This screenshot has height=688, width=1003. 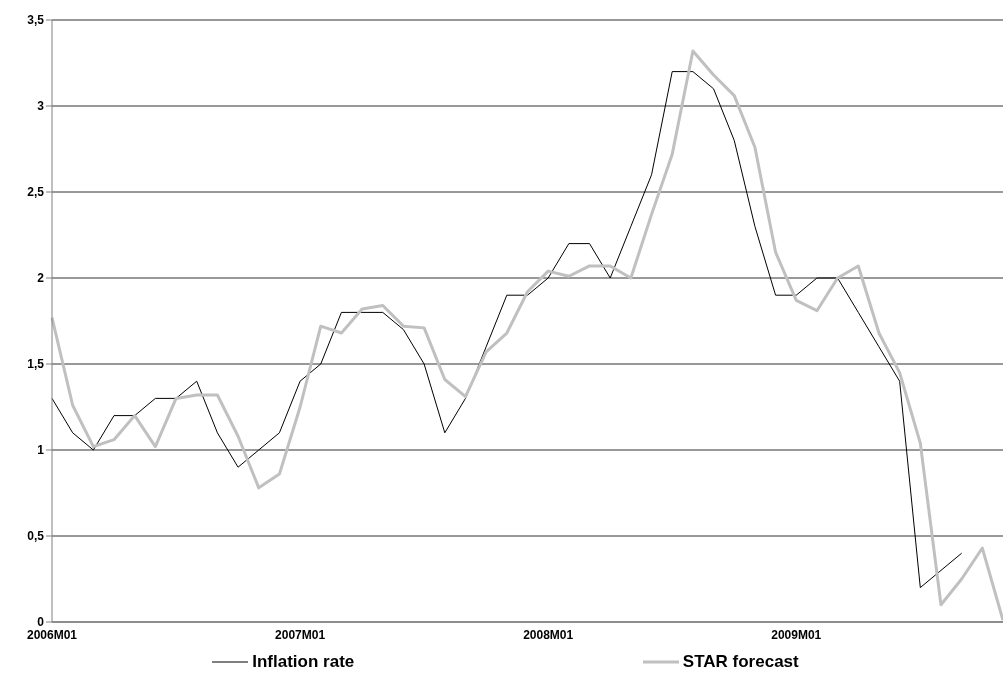 What do you see at coordinates (796, 634) in the screenshot?
I see `x-tick-label: 2009M01` at bounding box center [796, 634].